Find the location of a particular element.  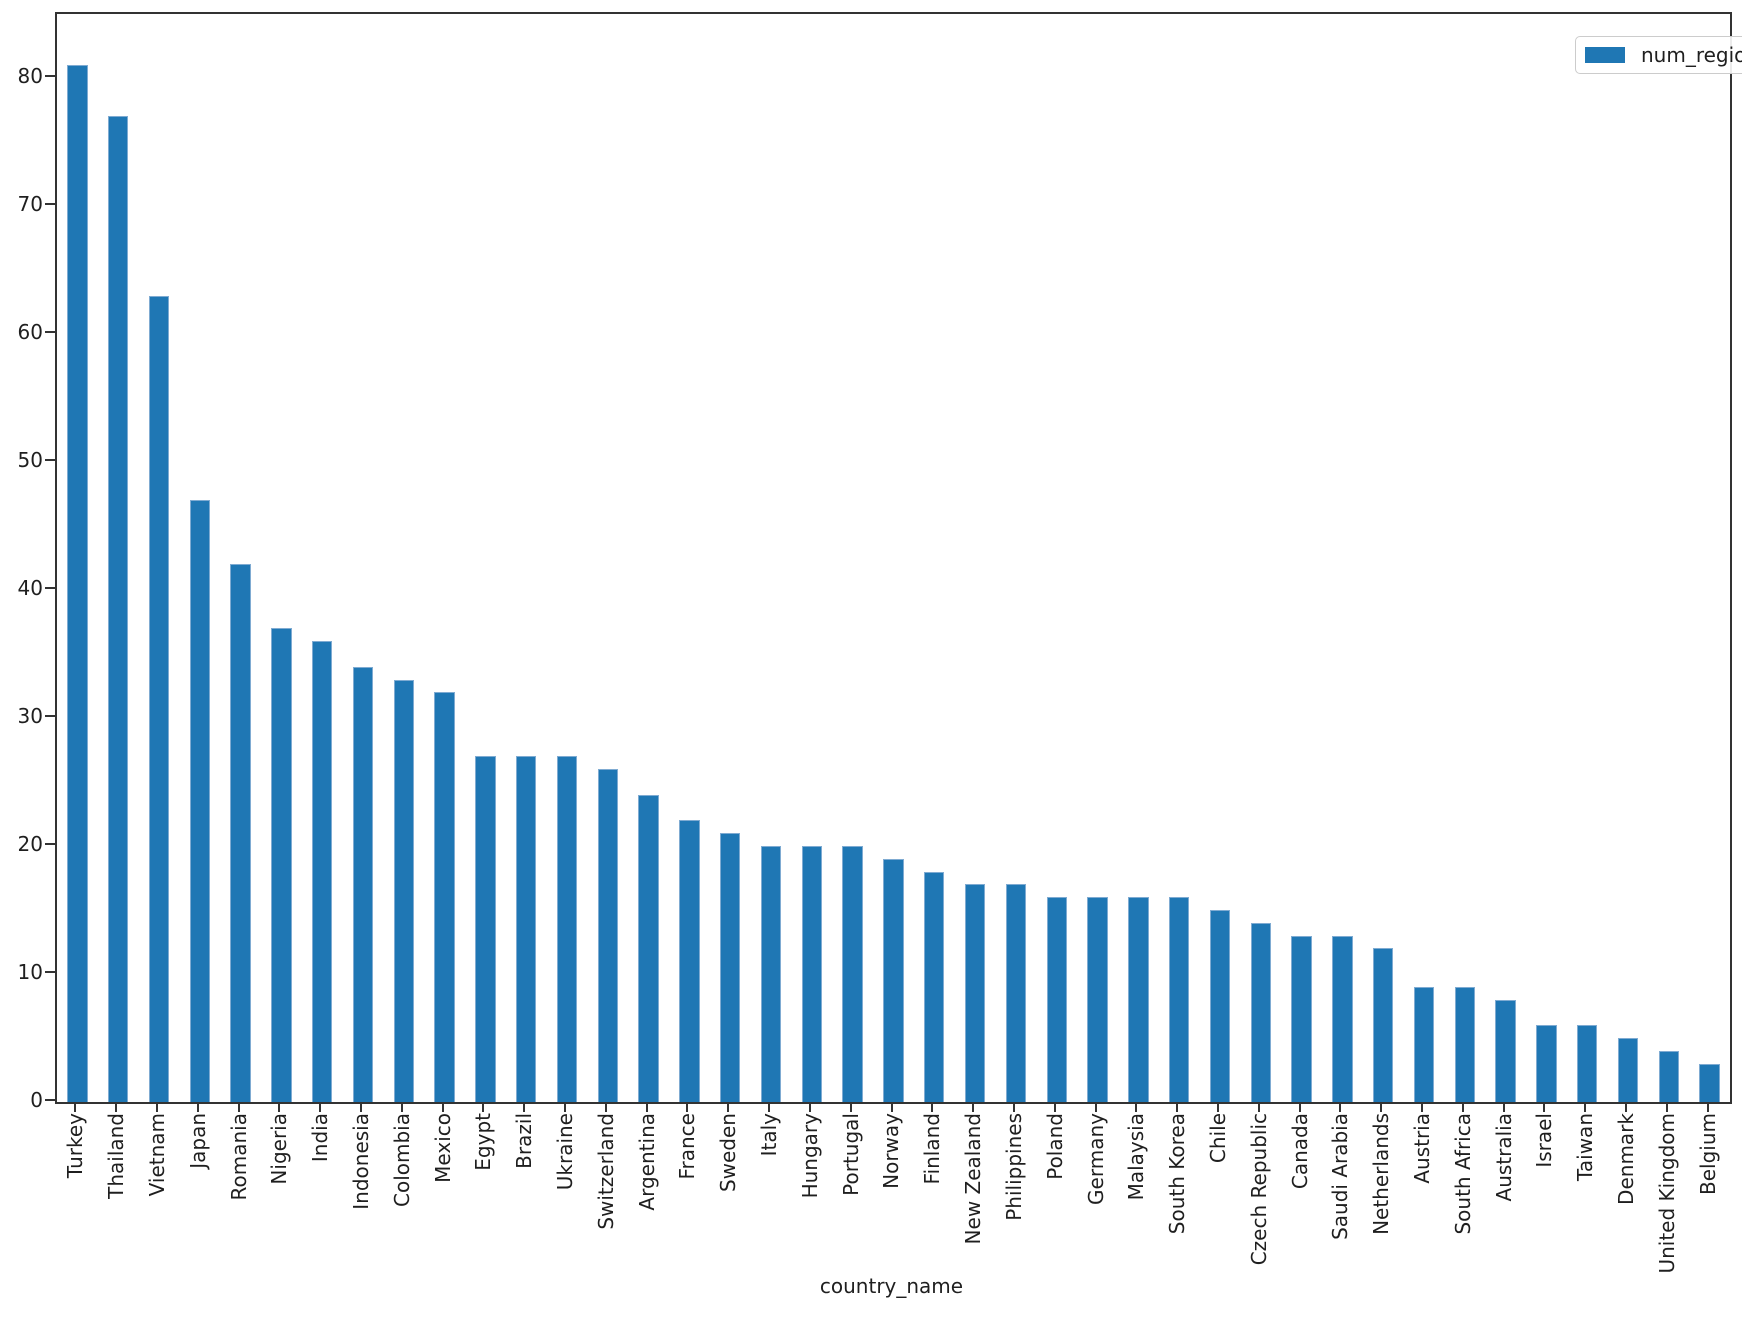

x-tick-label-portugal: Portugal is located at coordinates (850, 1154).